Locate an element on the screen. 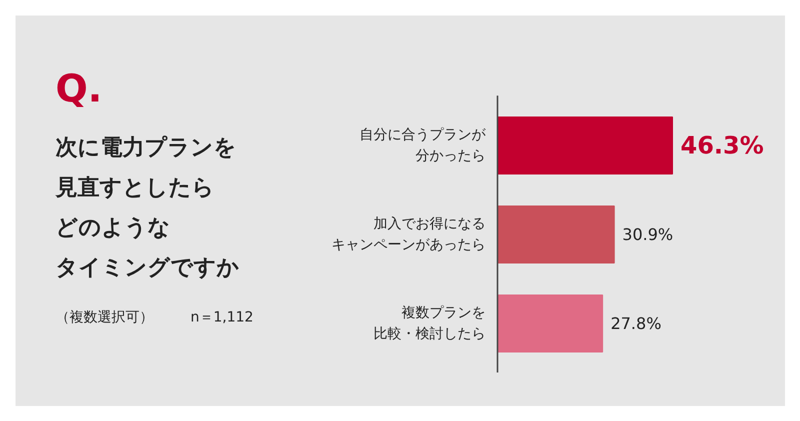 The image size is (800, 421). text: 次に電力プランを見直すとしたらどのようなタイミングですか is located at coordinates (147, 208).